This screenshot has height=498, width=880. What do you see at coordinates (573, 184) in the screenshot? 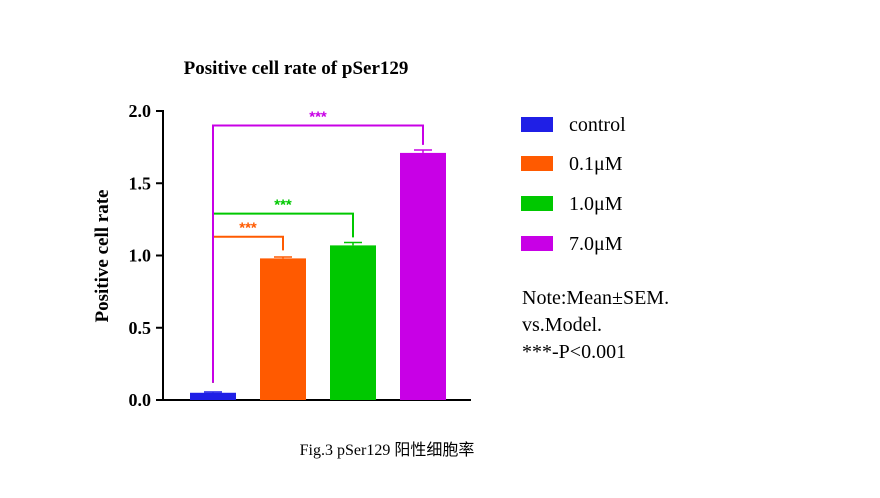
I see `legend: control 0.1μM 1.0μM 7.0μM` at bounding box center [573, 184].